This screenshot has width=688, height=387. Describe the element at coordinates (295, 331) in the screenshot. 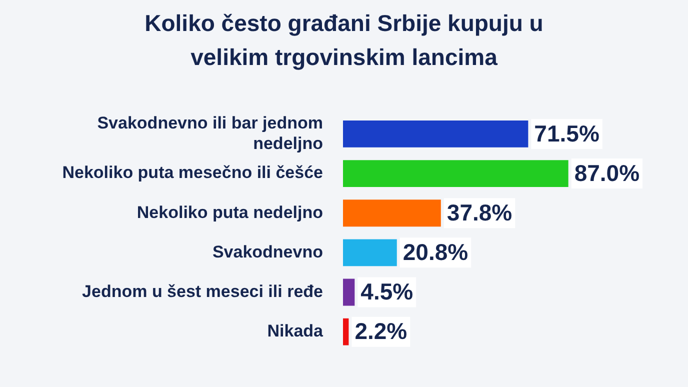

I see `y-tick-label: Nikada` at that location.